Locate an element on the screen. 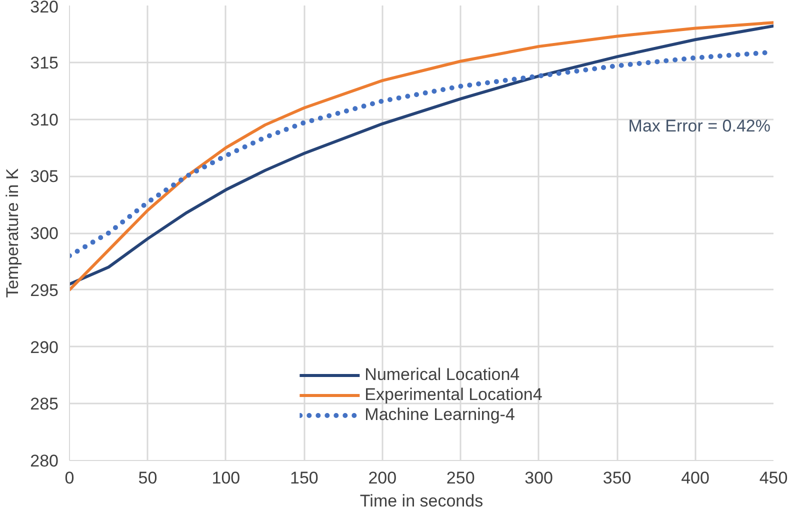 The height and width of the screenshot is (513, 798). y-tick-label: 310 is located at coordinates (44, 120).